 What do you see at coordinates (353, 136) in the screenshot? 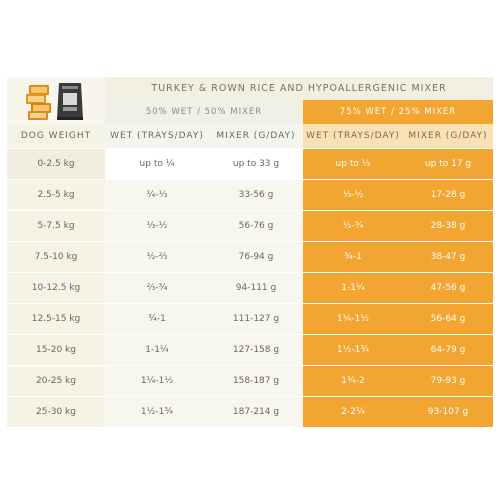
I see `column-header-wet-75: WET (TRAYS/DAY)` at bounding box center [353, 136].